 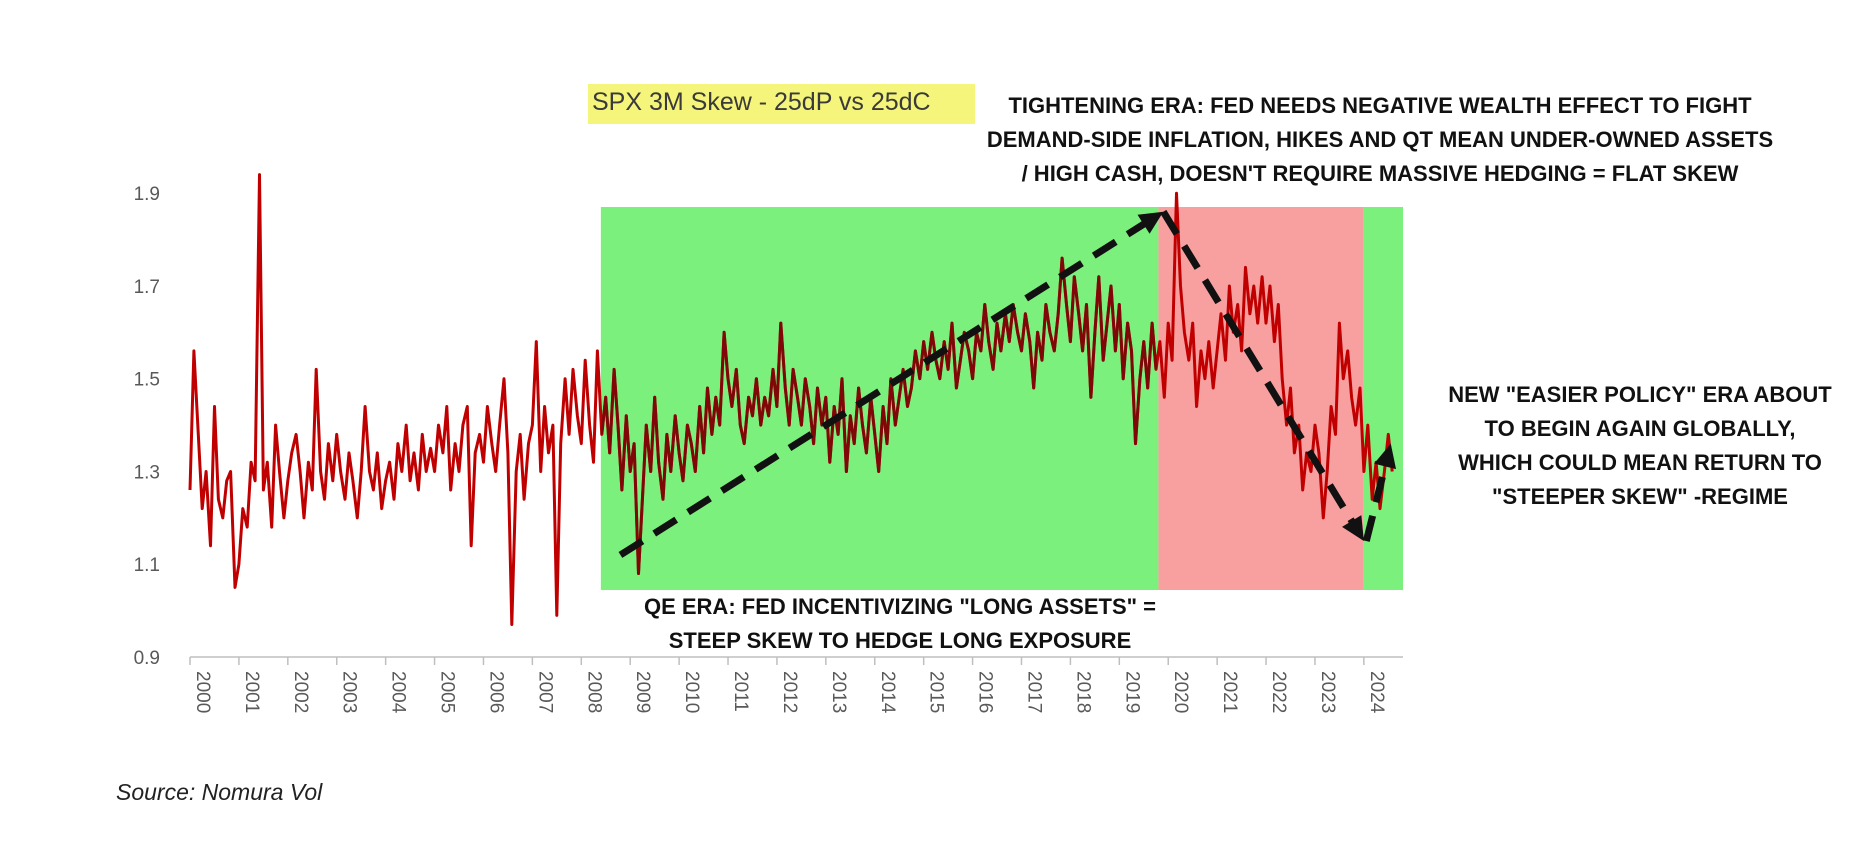 I want to click on annotation-line: "STEEPER SKEW" -REGIME, so click(x=1640, y=496).